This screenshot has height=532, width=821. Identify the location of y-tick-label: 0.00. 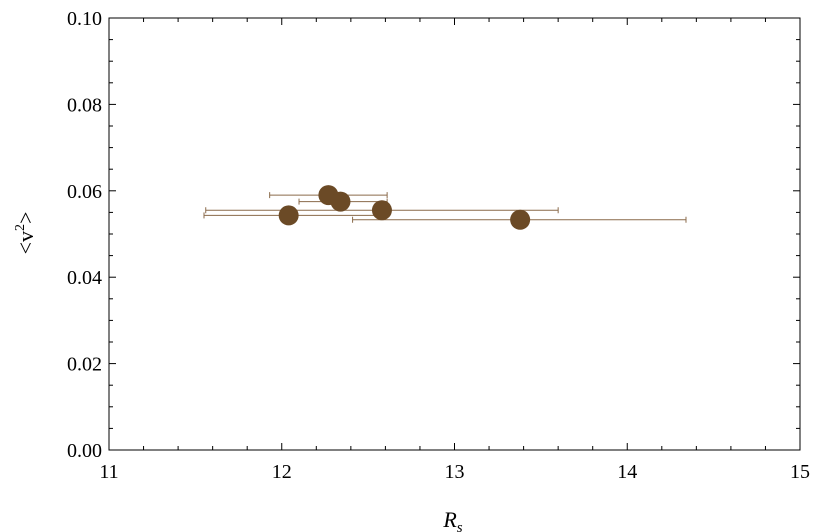
(84, 451).